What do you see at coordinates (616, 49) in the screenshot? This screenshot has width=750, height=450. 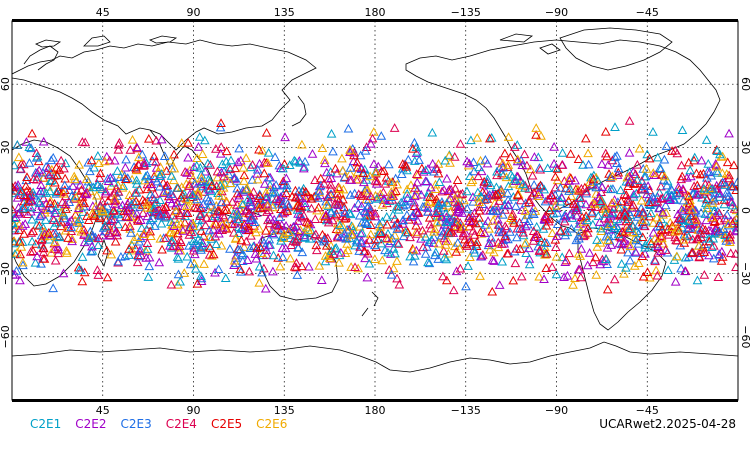 I see `greenland-coastline` at bounding box center [616, 49].